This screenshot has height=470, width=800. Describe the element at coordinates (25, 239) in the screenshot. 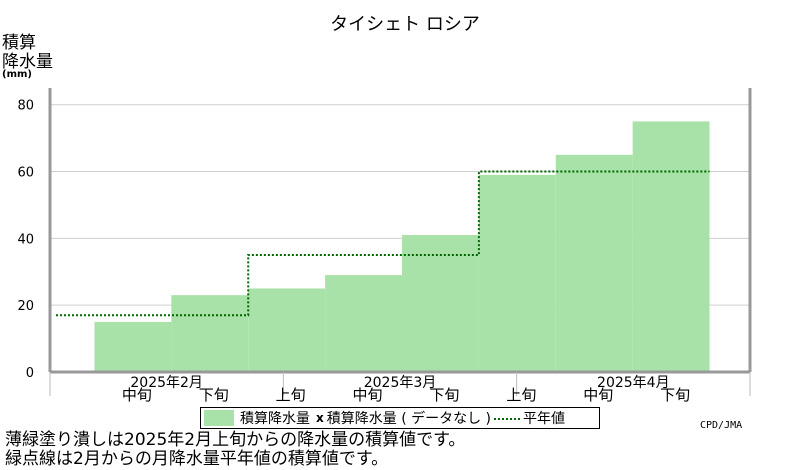

I see `y-tick-label: 40` at that location.